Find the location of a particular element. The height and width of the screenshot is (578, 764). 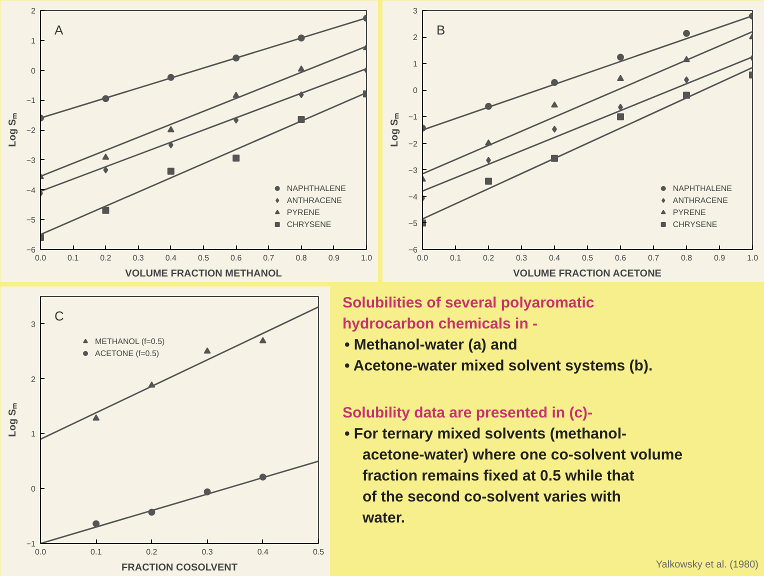

text: C is located at coordinates (59, 316).